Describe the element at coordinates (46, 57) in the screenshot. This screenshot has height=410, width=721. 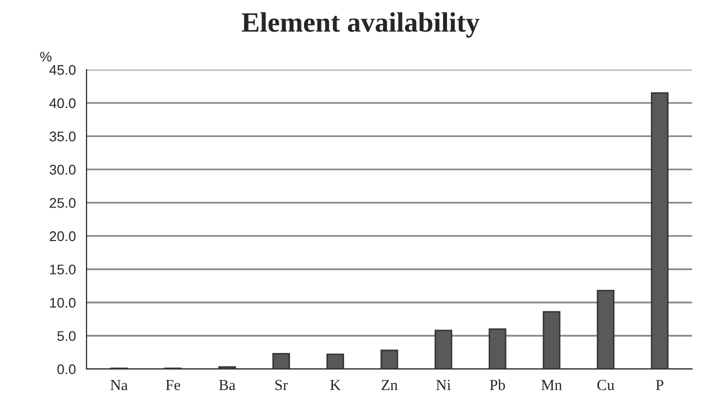
I see `y-axis-title: %` at that location.